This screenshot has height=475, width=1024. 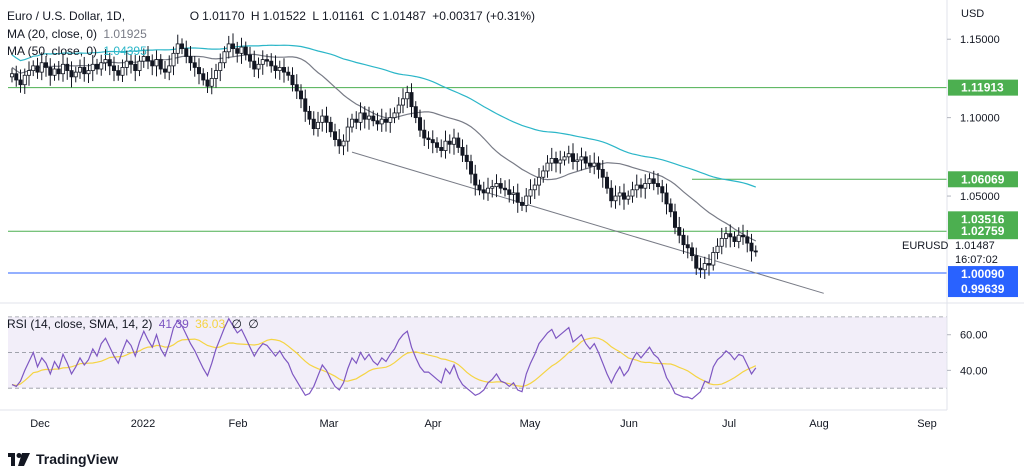 I want to click on ma50-legend: MA (50, close, 0) 1.04395, so click(x=78, y=51).